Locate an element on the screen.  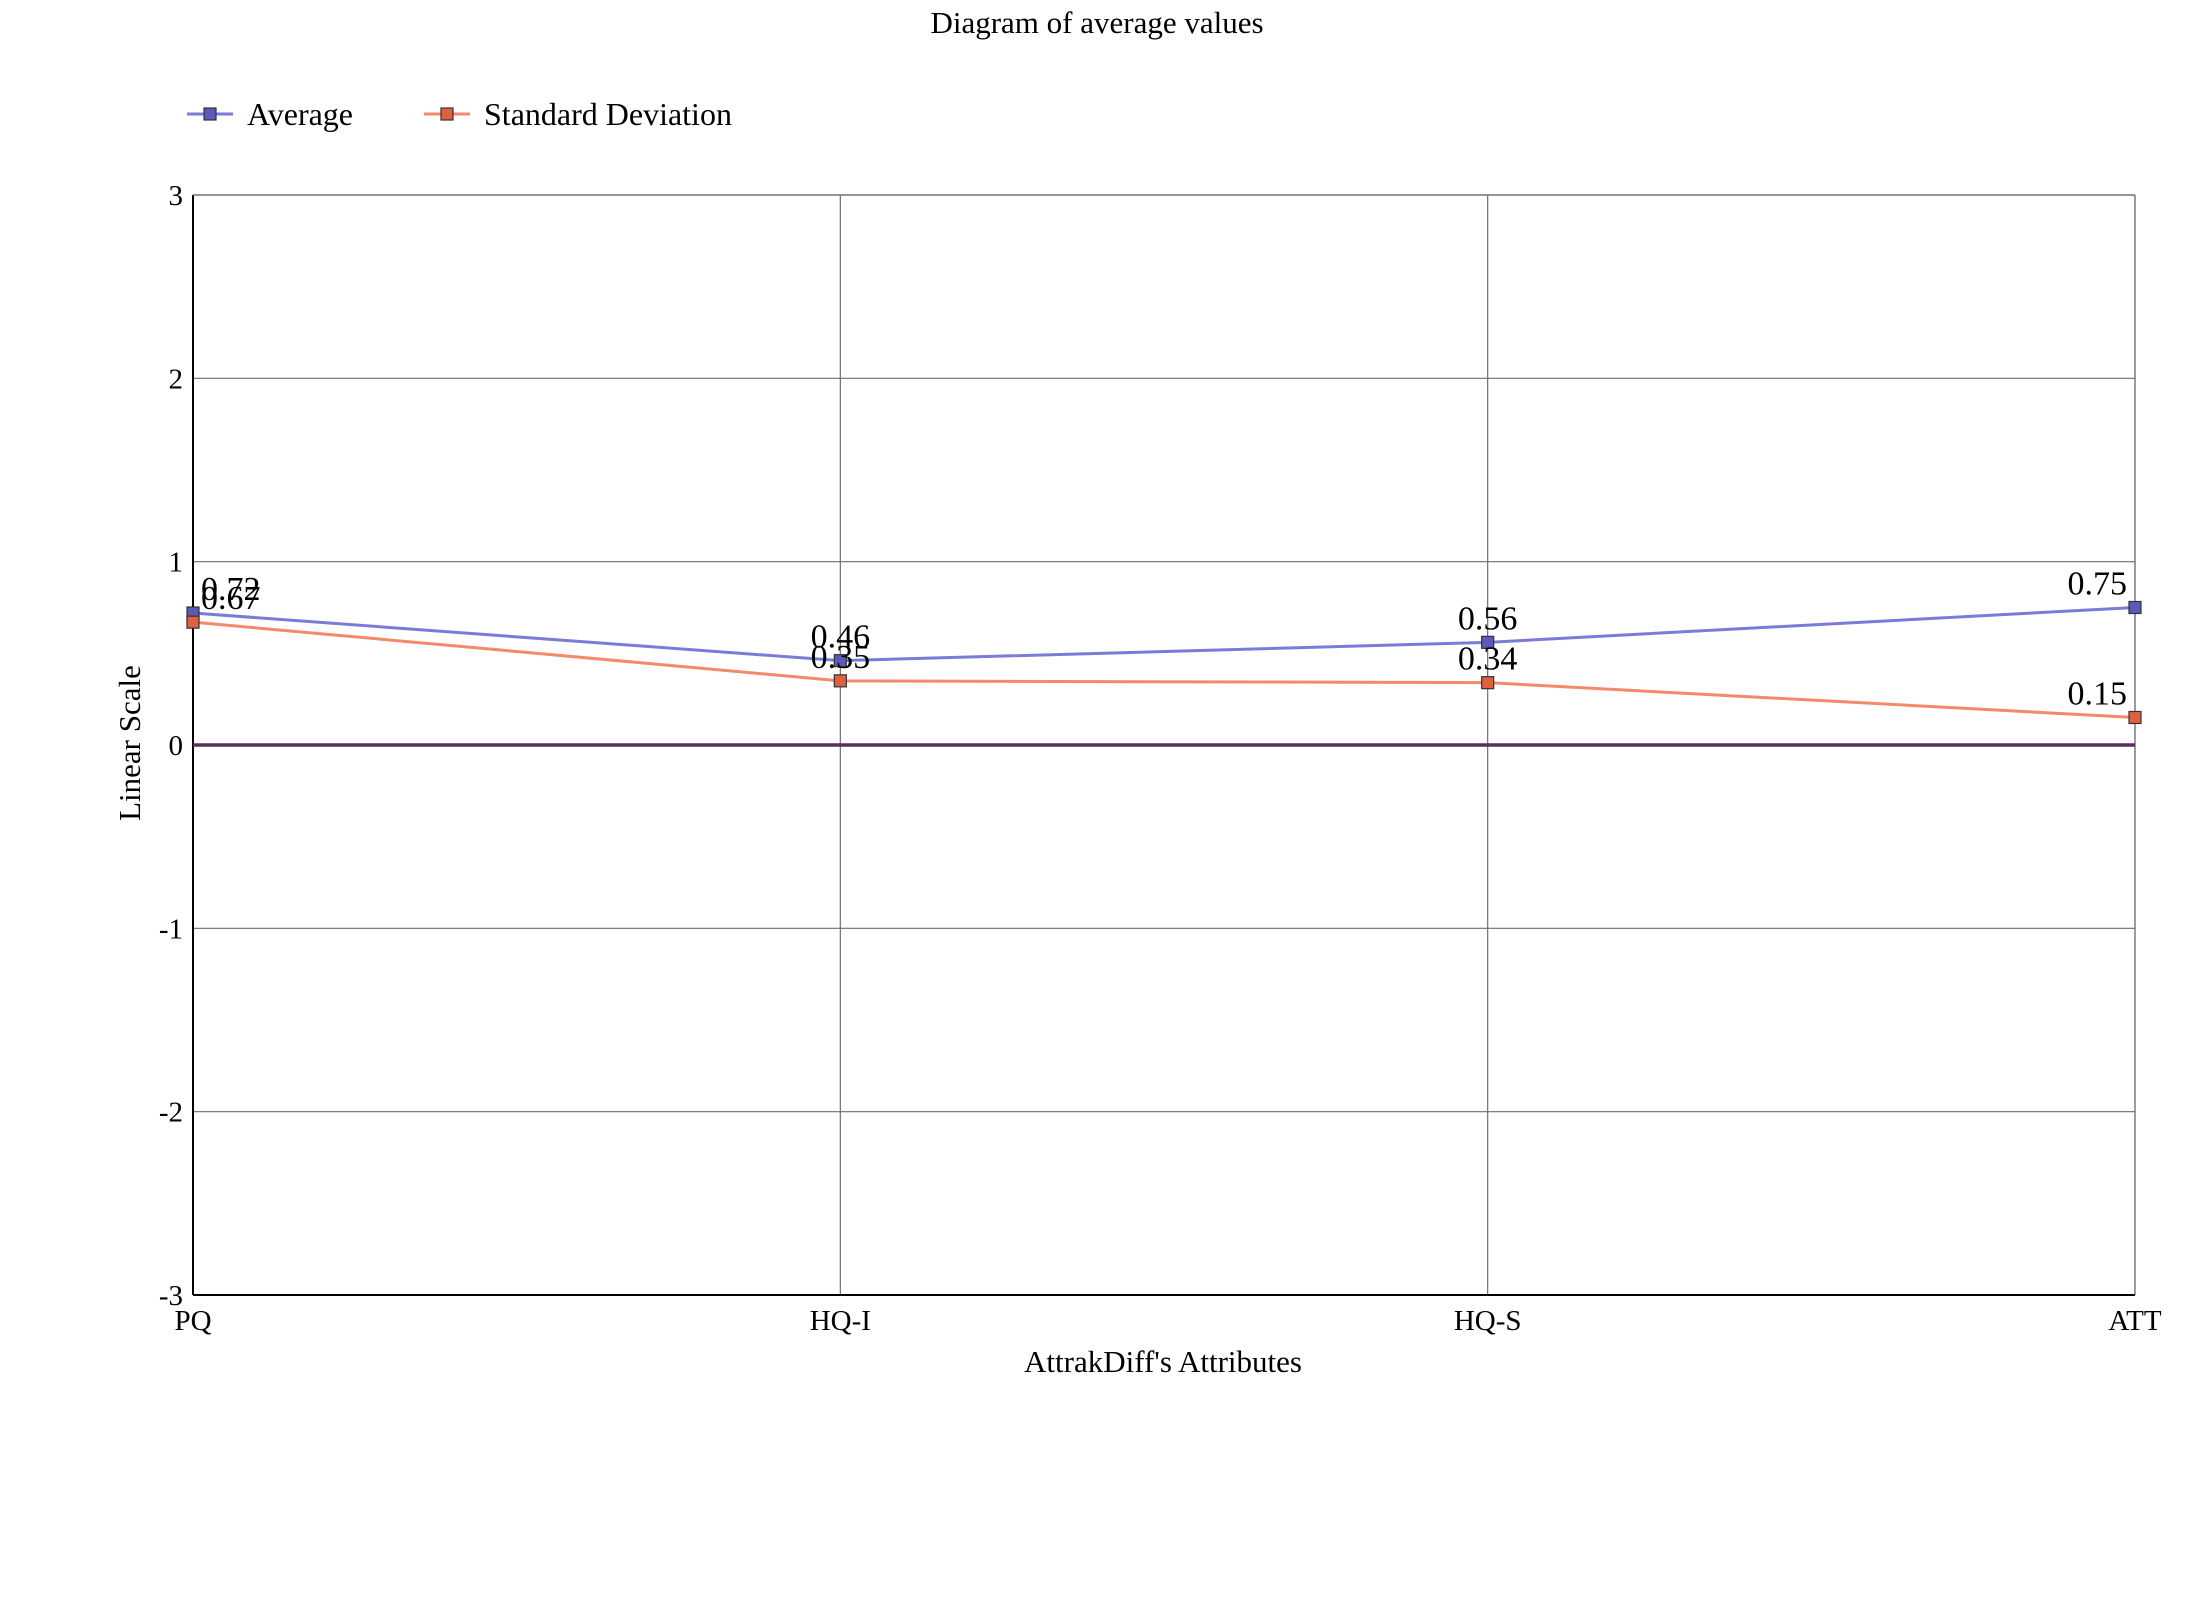
legend: Average Standard Deviation is located at coordinates (459, 114).